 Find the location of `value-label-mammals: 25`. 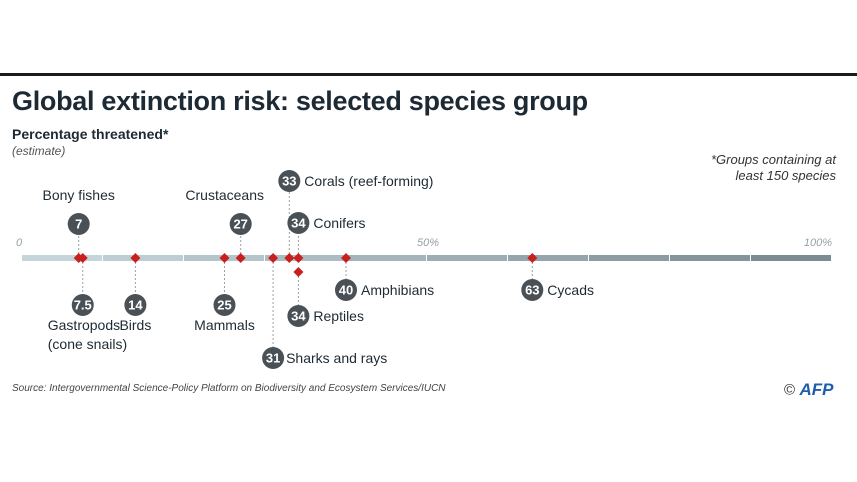

value-label-mammals: 25 is located at coordinates (224, 305).